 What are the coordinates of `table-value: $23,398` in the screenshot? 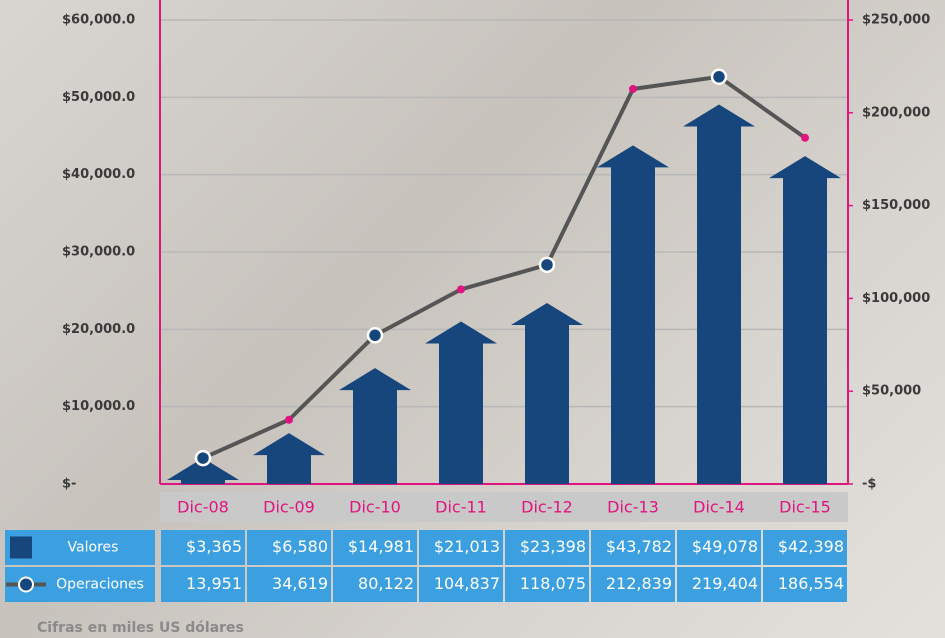 It's located at (553, 546).